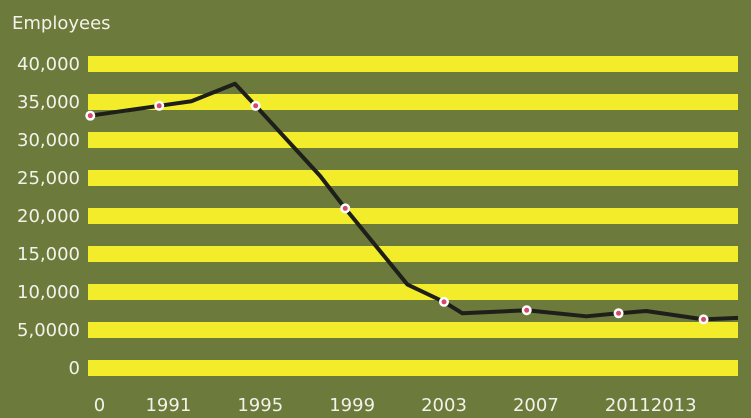 This screenshot has width=751, height=418. What do you see at coordinates (260, 405) in the screenshot?
I see `x-tick-label: 1995` at bounding box center [260, 405].